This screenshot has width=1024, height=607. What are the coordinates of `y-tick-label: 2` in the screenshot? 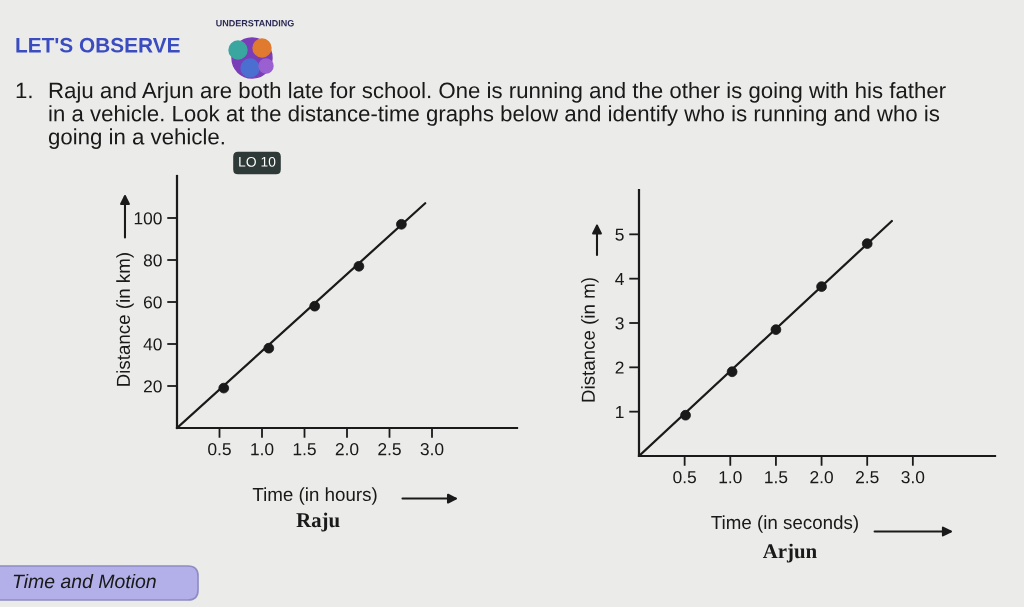 It's located at (619, 367).